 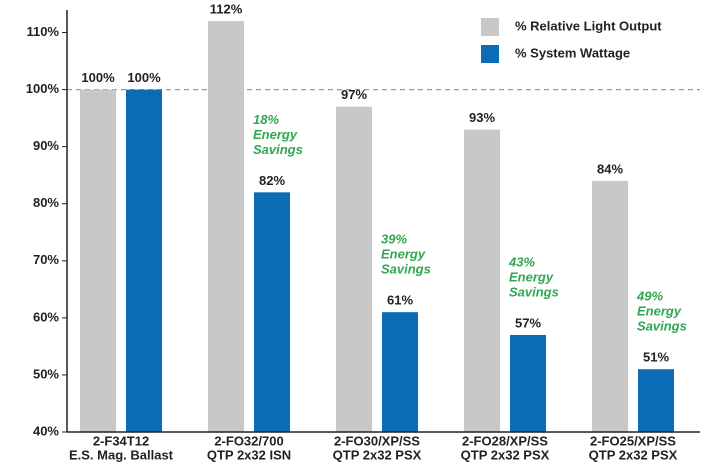 I want to click on value-label: 57%, so click(x=528, y=322).